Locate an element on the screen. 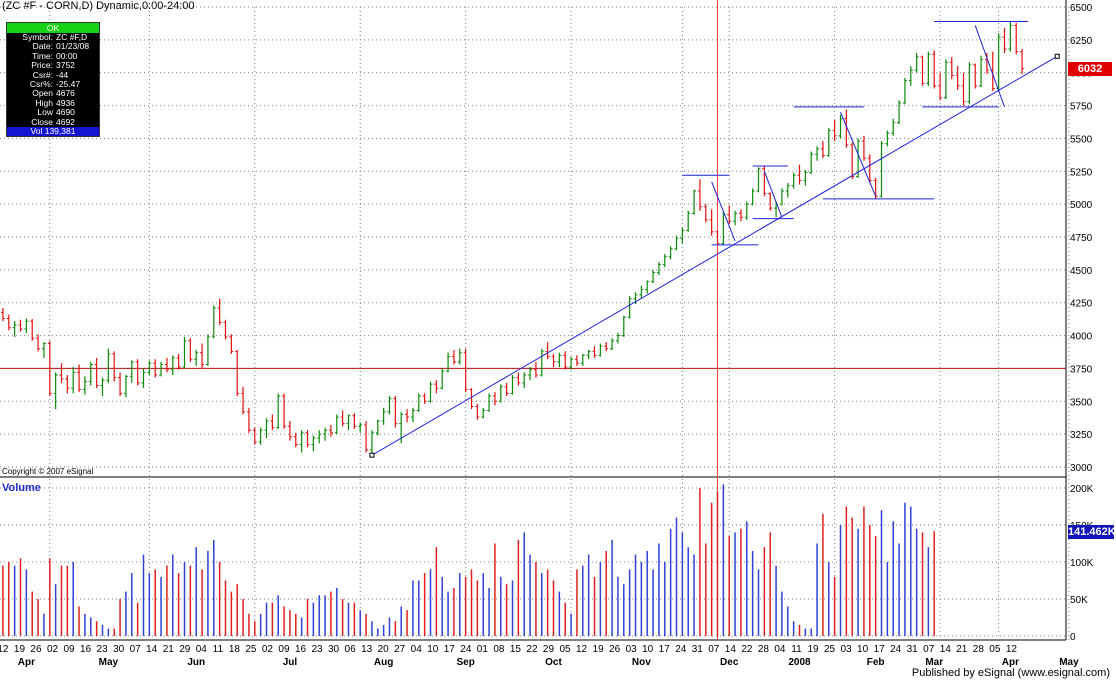  info-row: Csr#: -44 is located at coordinates (53, 75).